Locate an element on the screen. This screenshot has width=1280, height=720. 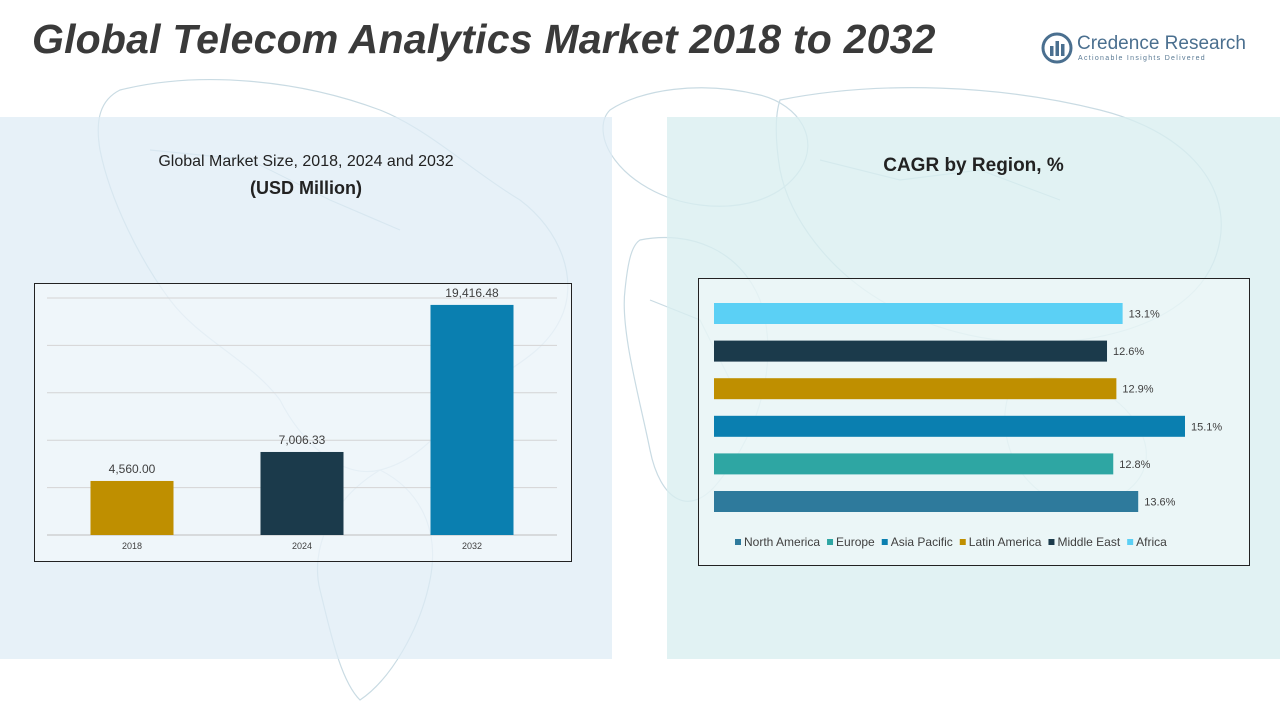
bar-asia-pacific is located at coordinates (949, 426).